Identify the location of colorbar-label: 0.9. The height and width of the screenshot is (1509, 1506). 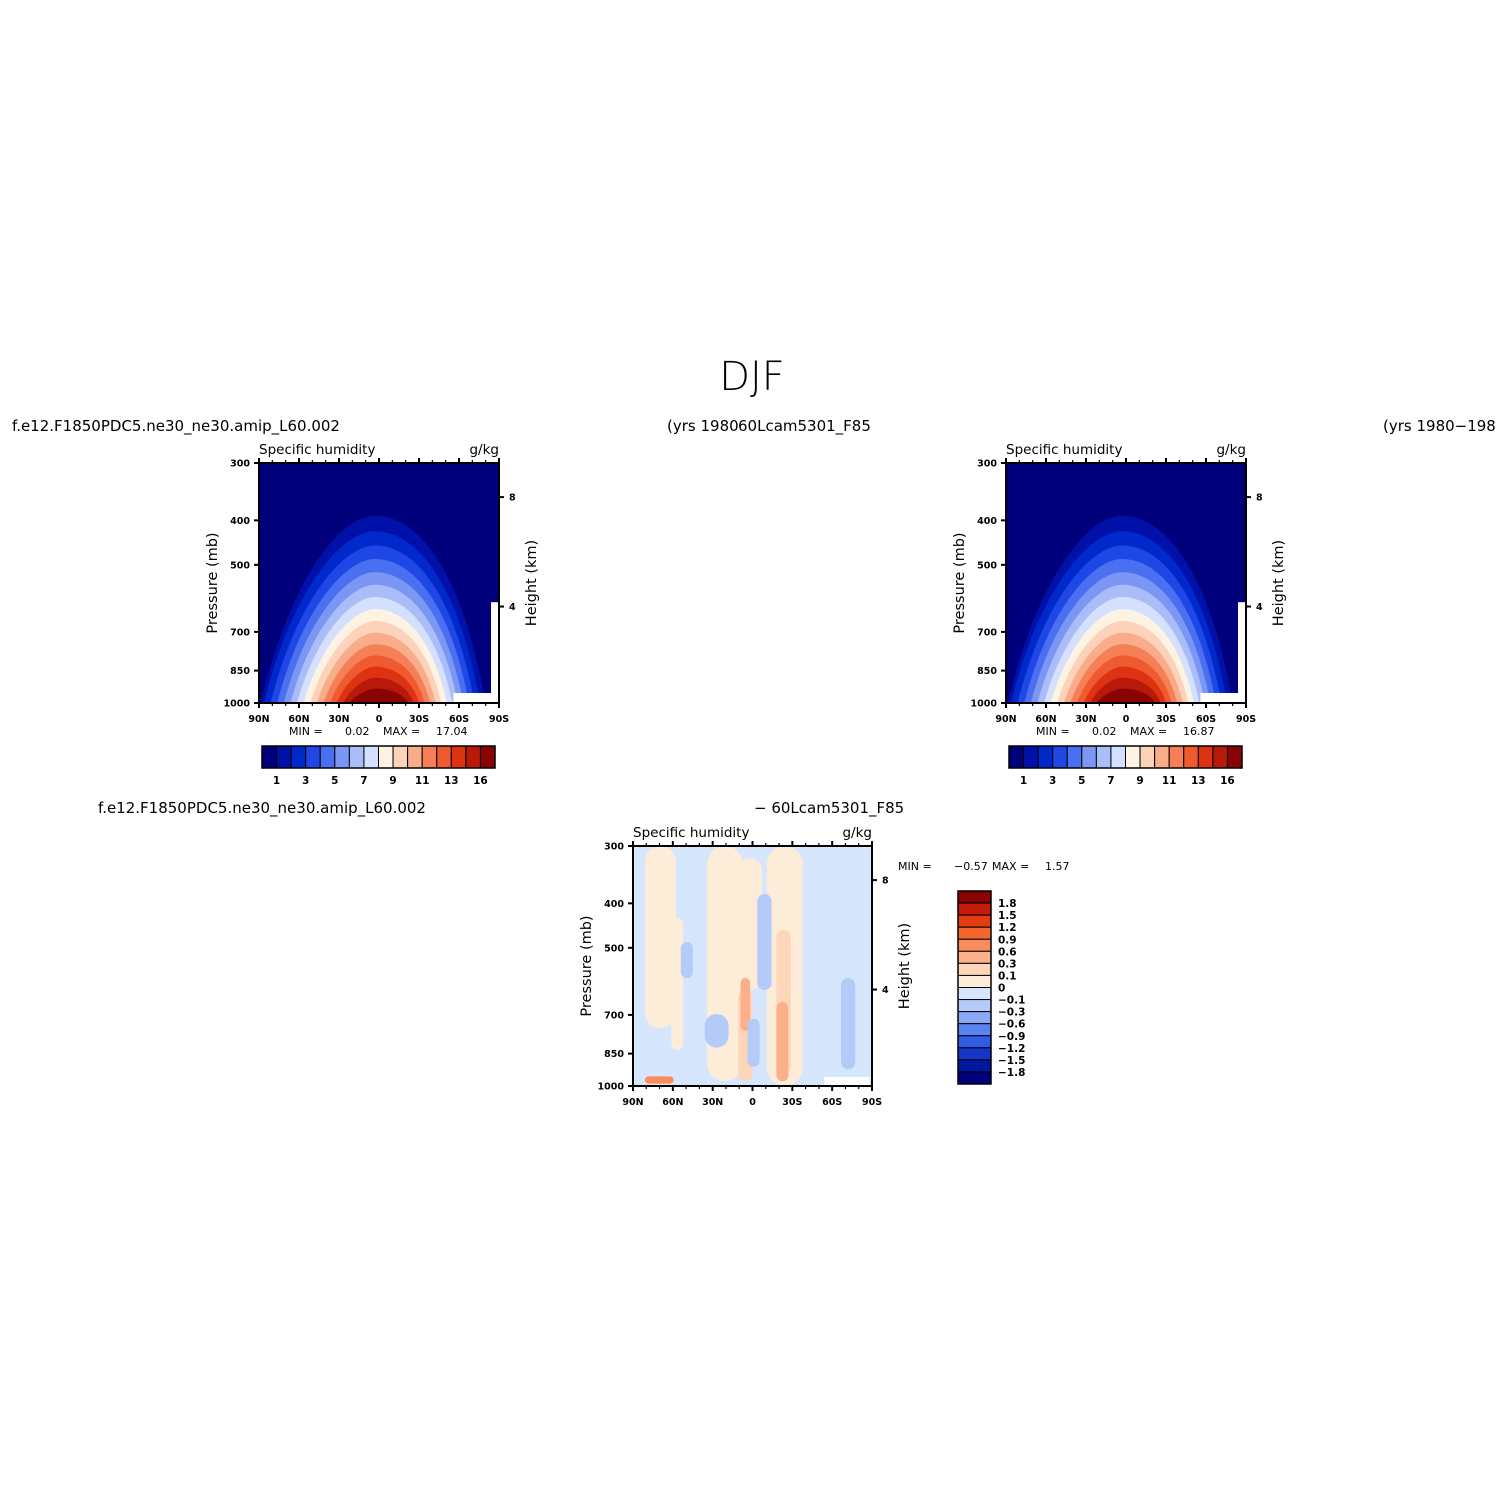
(1007, 940).